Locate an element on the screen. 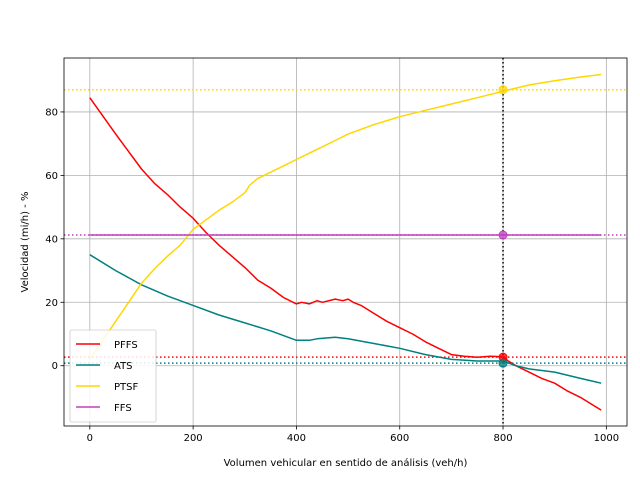 This screenshot has height=480, width=640. legend: PFFS ATS PTSF FFS is located at coordinates (113, 376).